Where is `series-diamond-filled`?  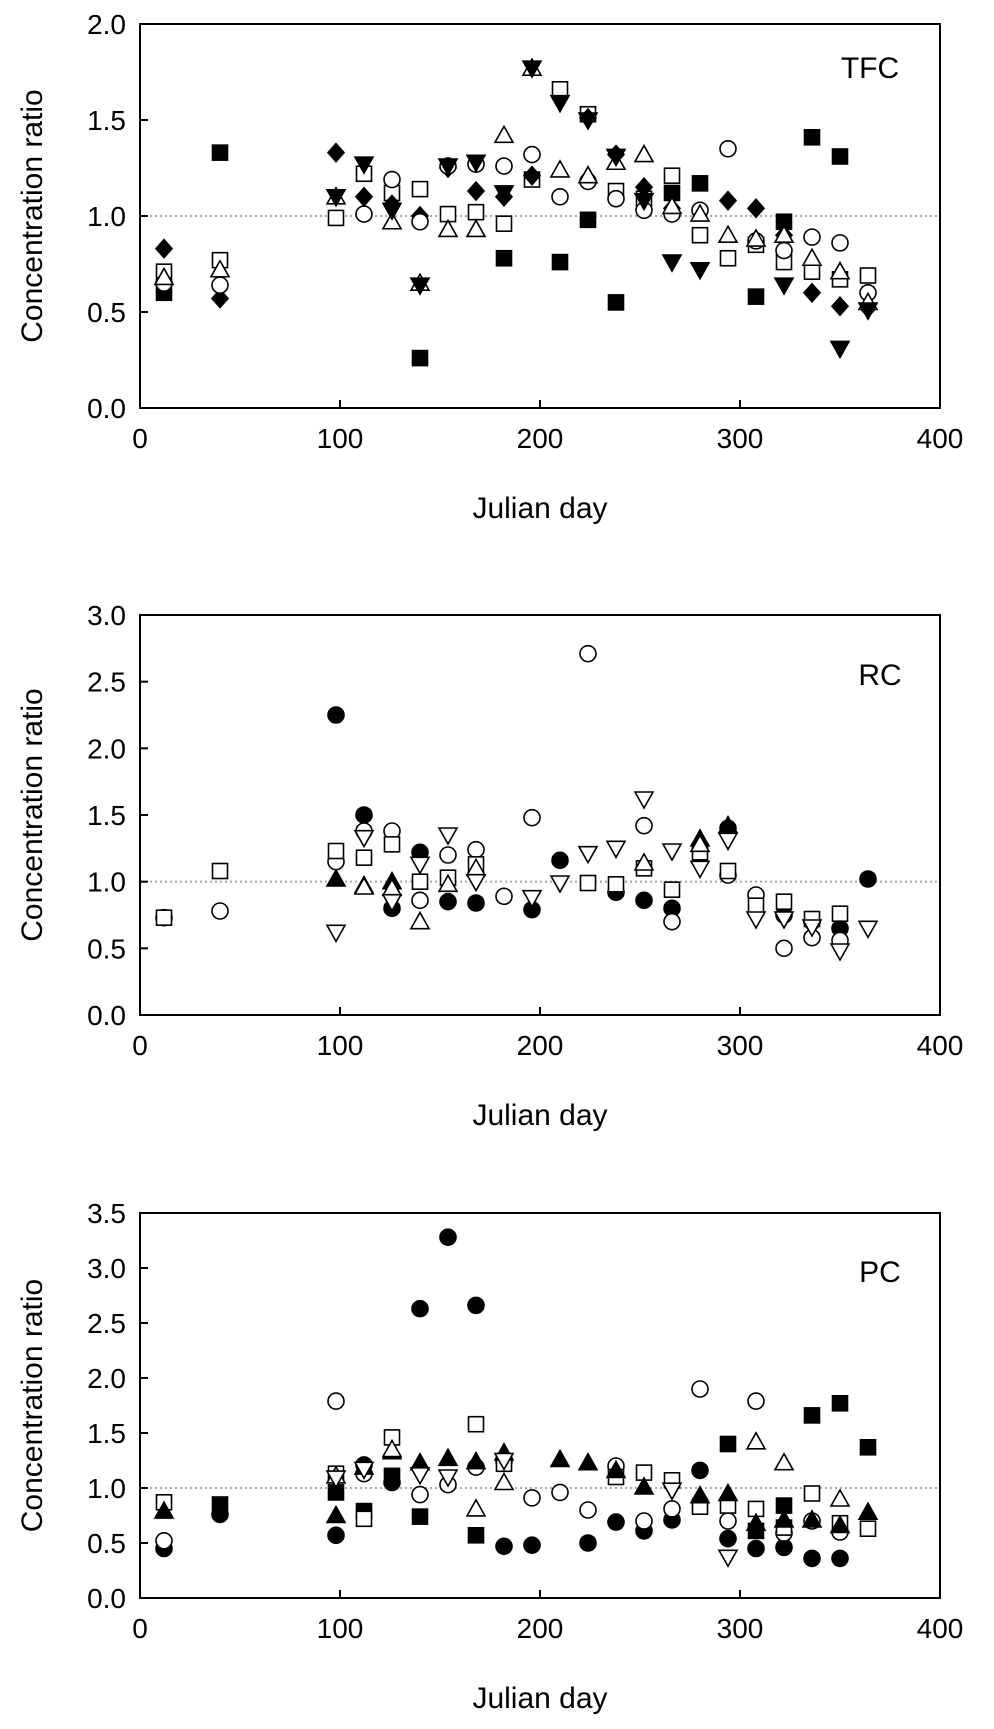
series-diamond-filled is located at coordinates (516, 213).